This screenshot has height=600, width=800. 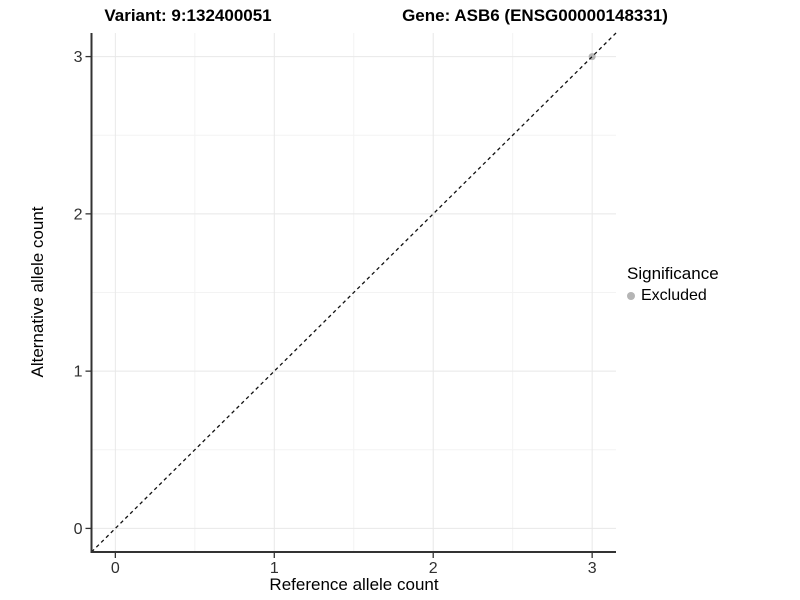 What do you see at coordinates (78, 529) in the screenshot?
I see `y-tick-label: 0` at bounding box center [78, 529].